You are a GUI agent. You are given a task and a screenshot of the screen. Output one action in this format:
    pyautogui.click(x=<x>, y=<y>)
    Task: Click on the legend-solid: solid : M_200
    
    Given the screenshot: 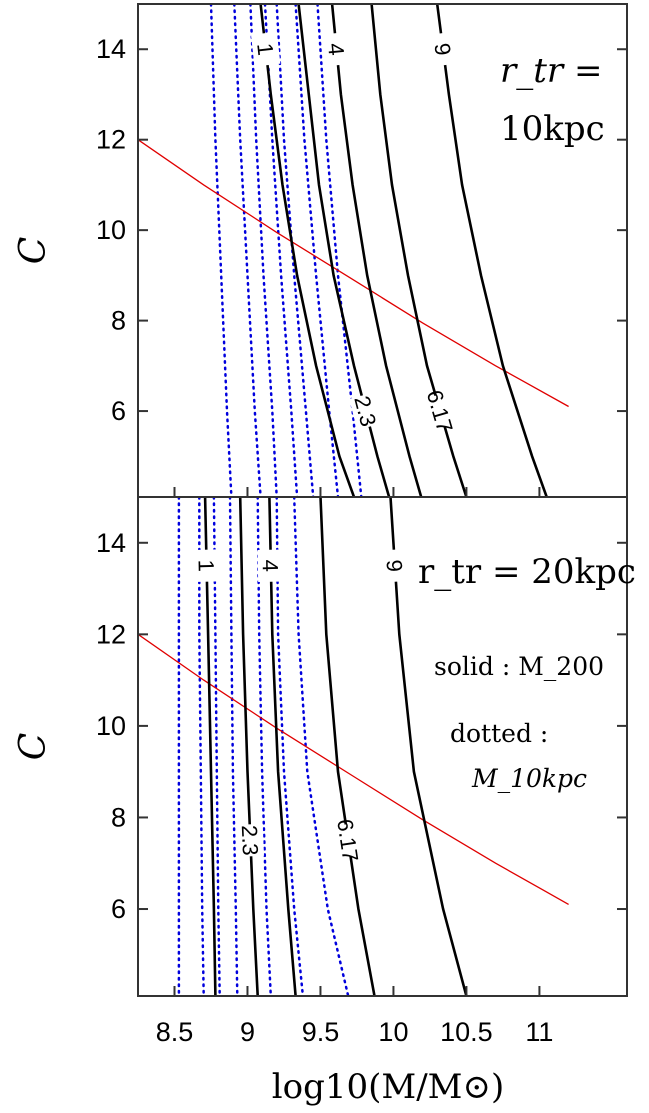 What is the action you would take?
    pyautogui.click(x=519, y=666)
    